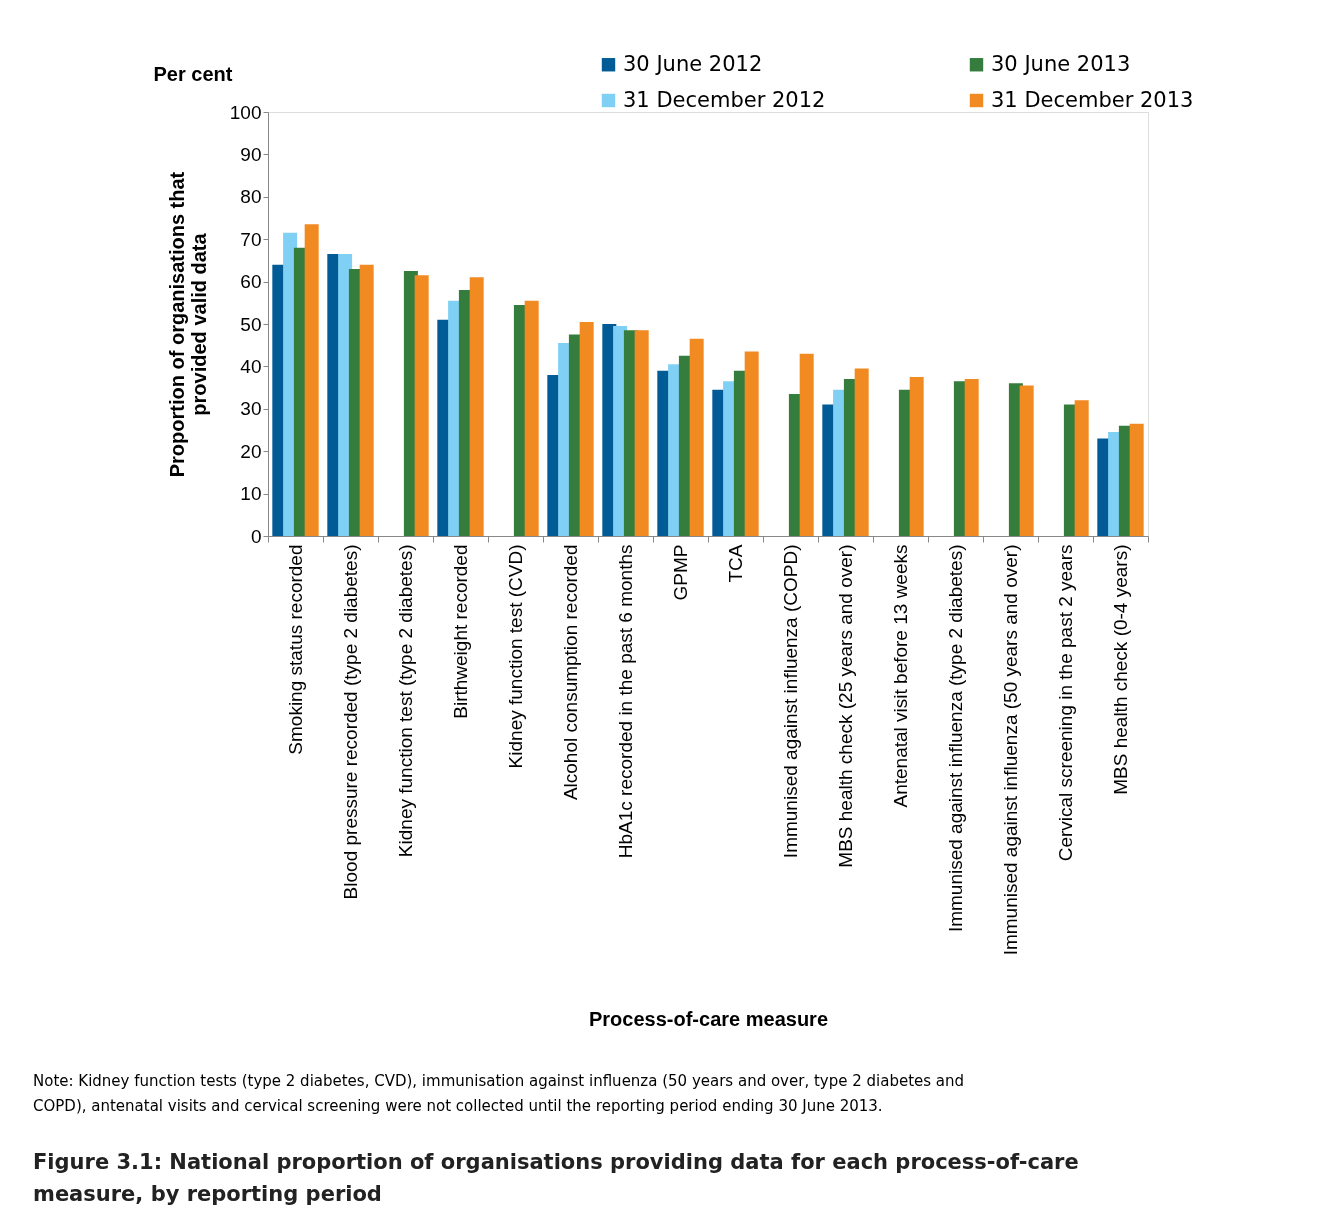  What do you see at coordinates (1065, 703) in the screenshot?
I see `x-tick-label: Cervical screening in the past 2 years` at bounding box center [1065, 703].